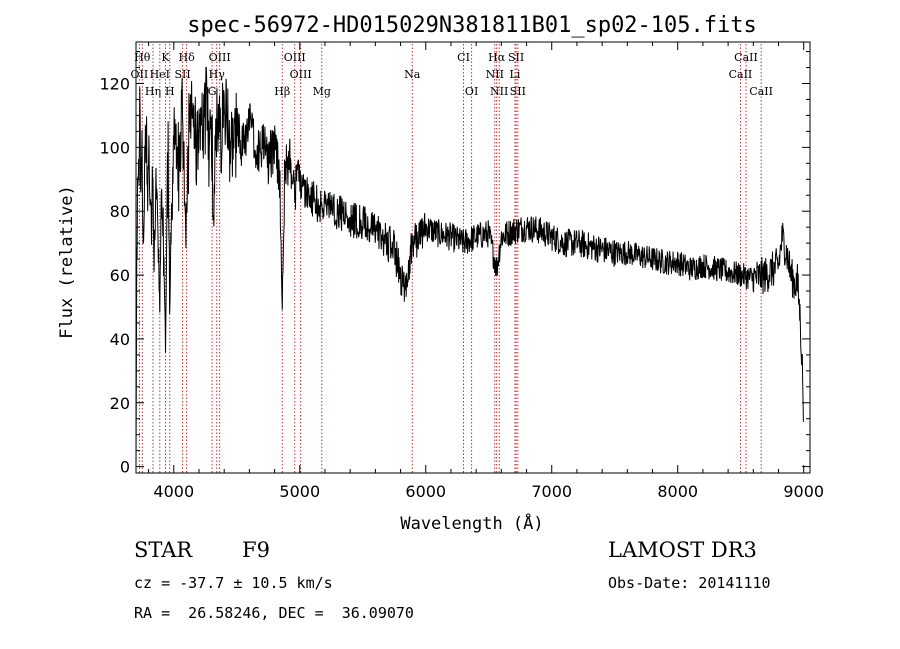 The height and width of the screenshot is (649, 900). Describe the element at coordinates (153, 91) in the screenshot. I see `spectral-line-label-18: Hη` at that location.